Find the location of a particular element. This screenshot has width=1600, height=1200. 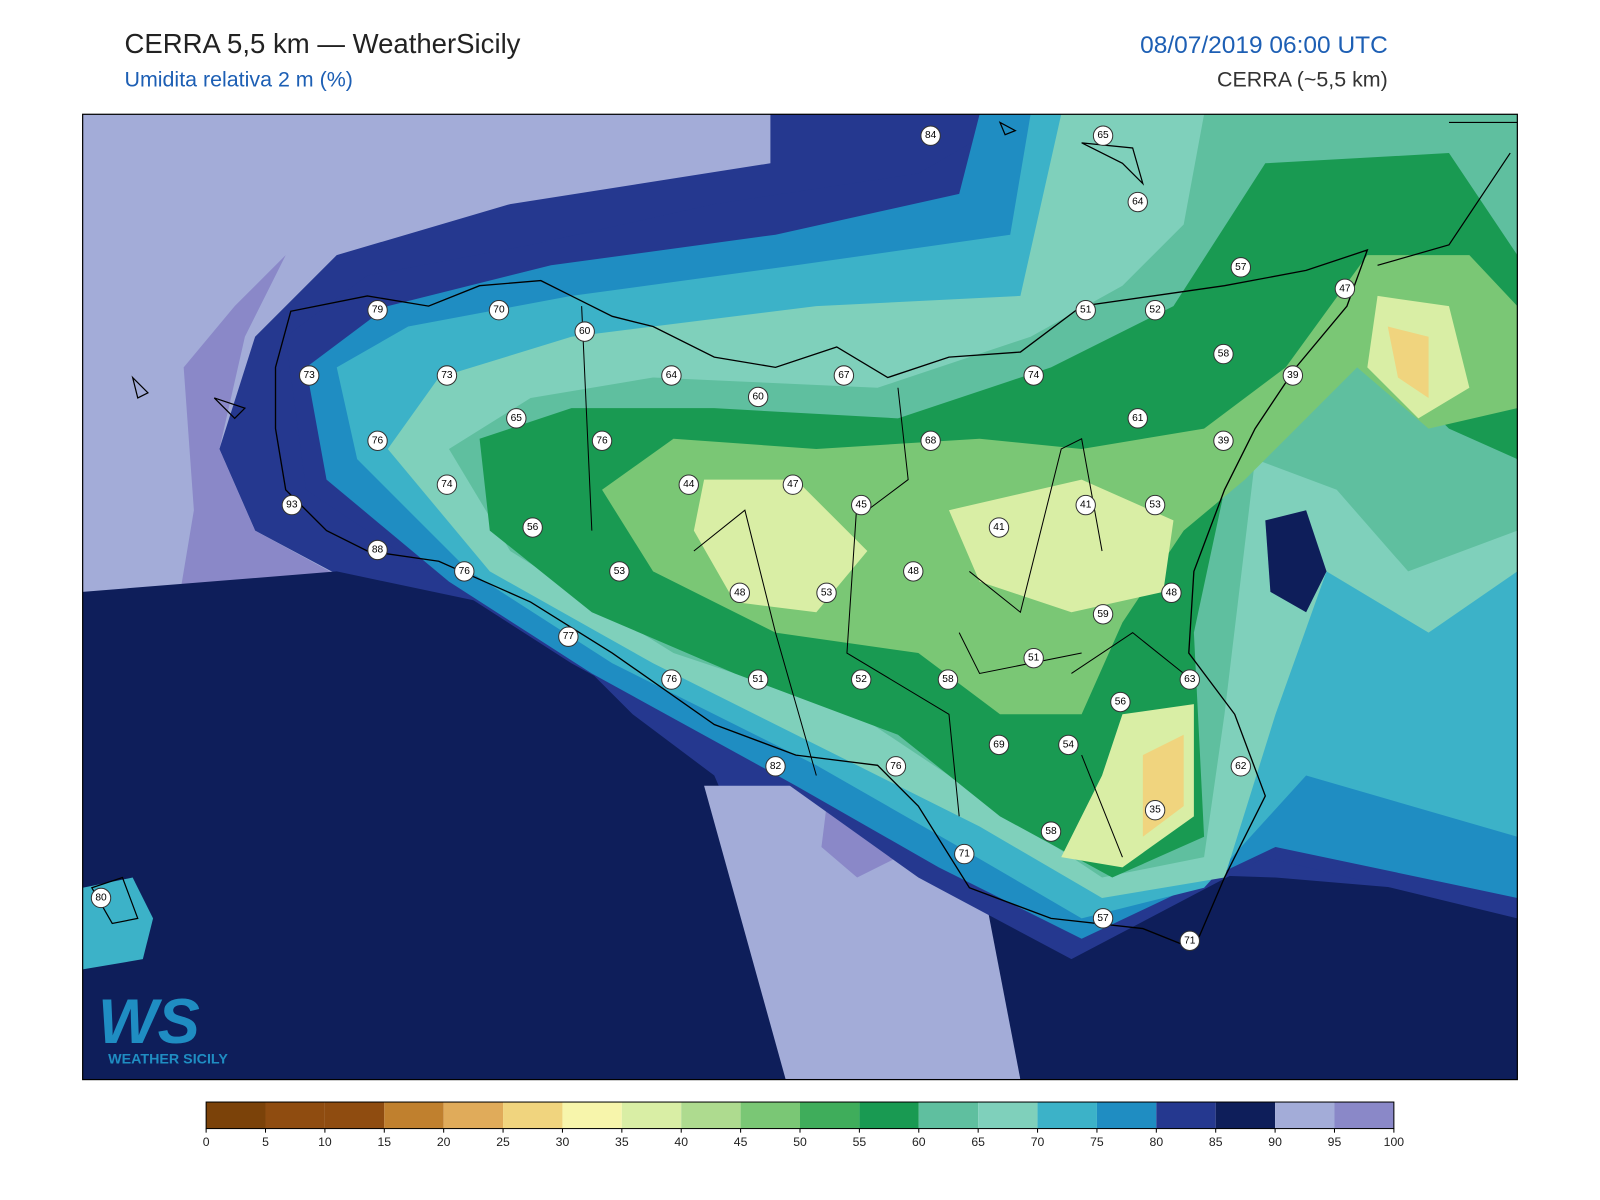

station: 74 is located at coordinates (447, 484).